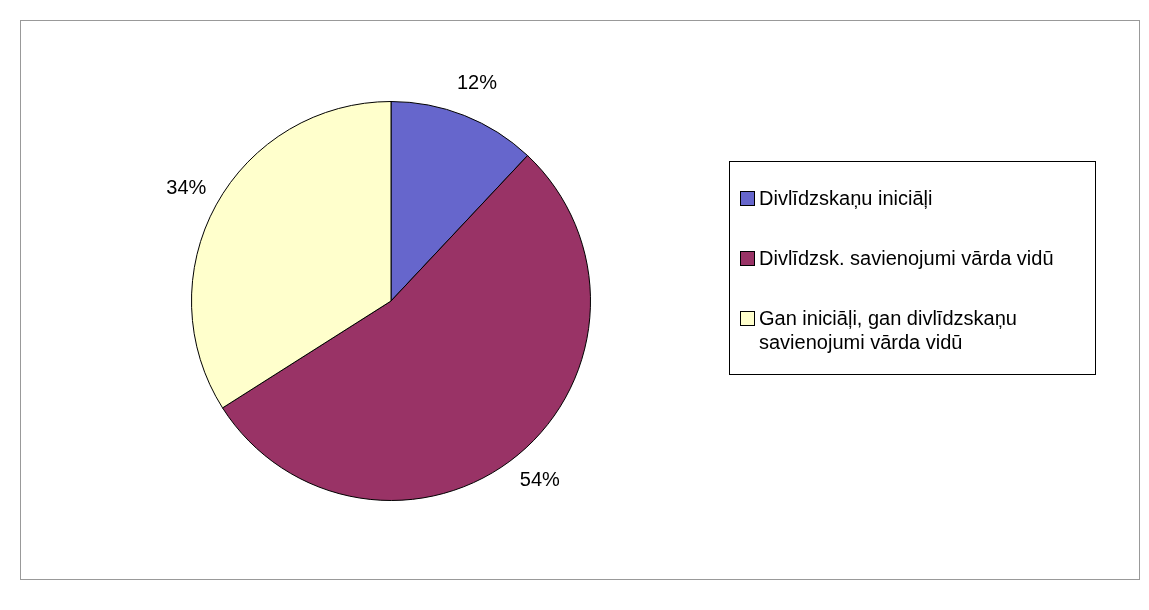 The image size is (1149, 610). Describe the element at coordinates (540, 479) in the screenshot. I see `data-label: 54%` at that location.